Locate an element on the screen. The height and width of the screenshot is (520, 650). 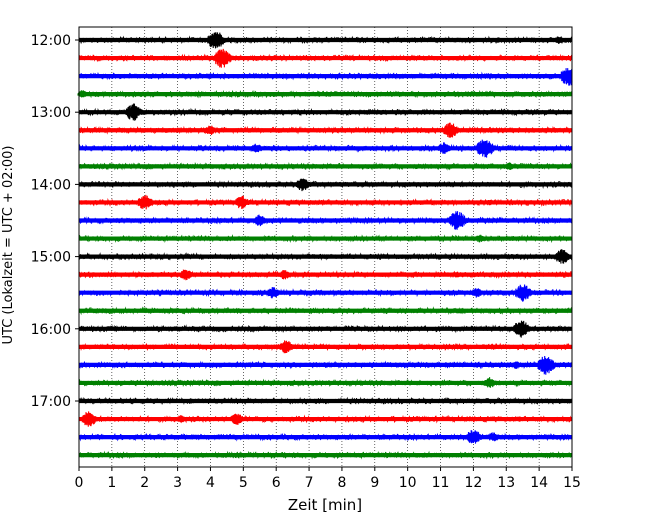
x-tick-label: 6 is located at coordinates (276, 483).